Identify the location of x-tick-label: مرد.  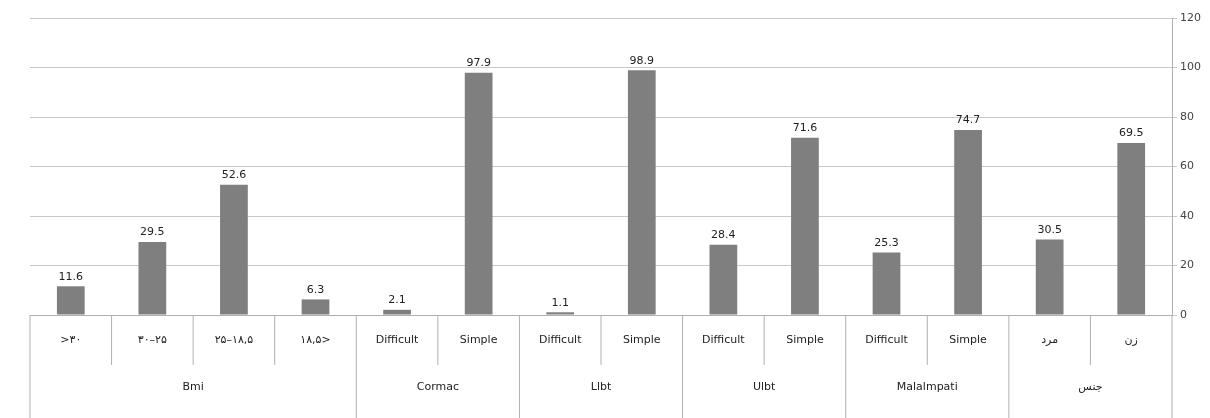
(1050, 339).